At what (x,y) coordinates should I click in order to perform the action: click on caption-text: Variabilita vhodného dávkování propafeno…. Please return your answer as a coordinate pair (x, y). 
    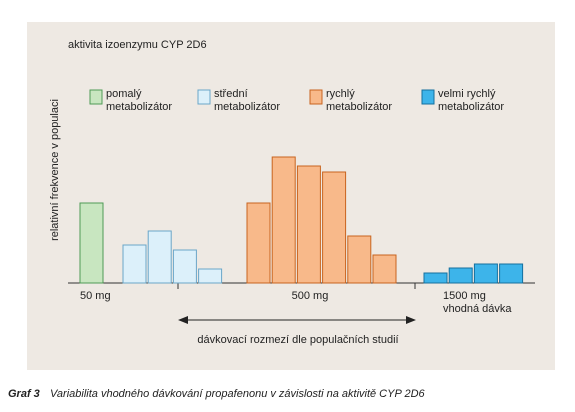
    Looking at the image, I should click on (238, 394).